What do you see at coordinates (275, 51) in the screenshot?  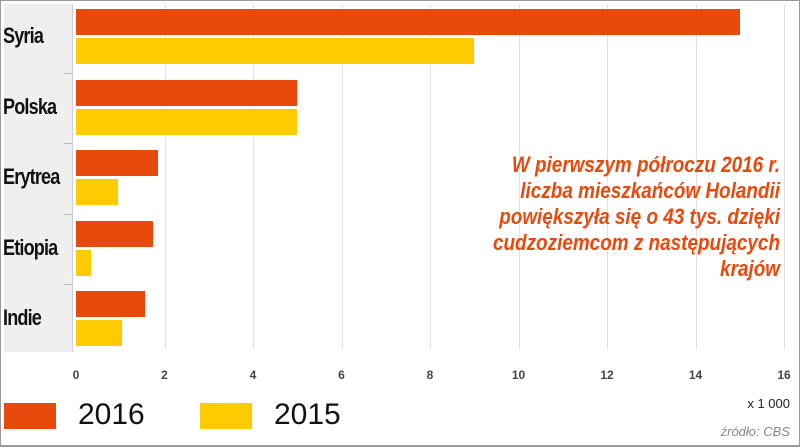 I see `bar-syria-2015` at bounding box center [275, 51].